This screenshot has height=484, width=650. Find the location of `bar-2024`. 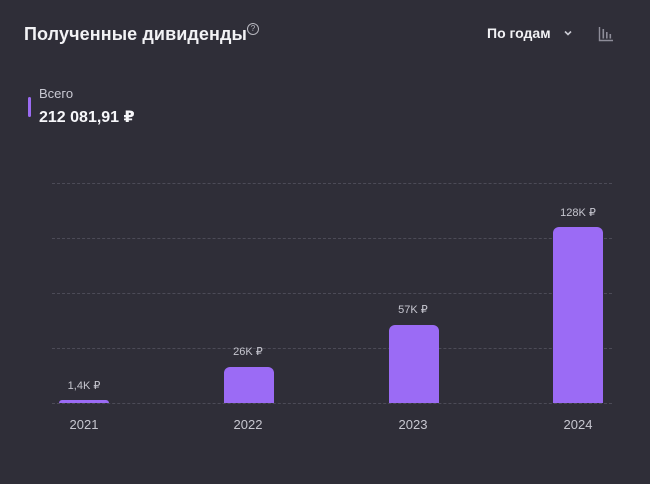

bar-2024 is located at coordinates (578, 315).